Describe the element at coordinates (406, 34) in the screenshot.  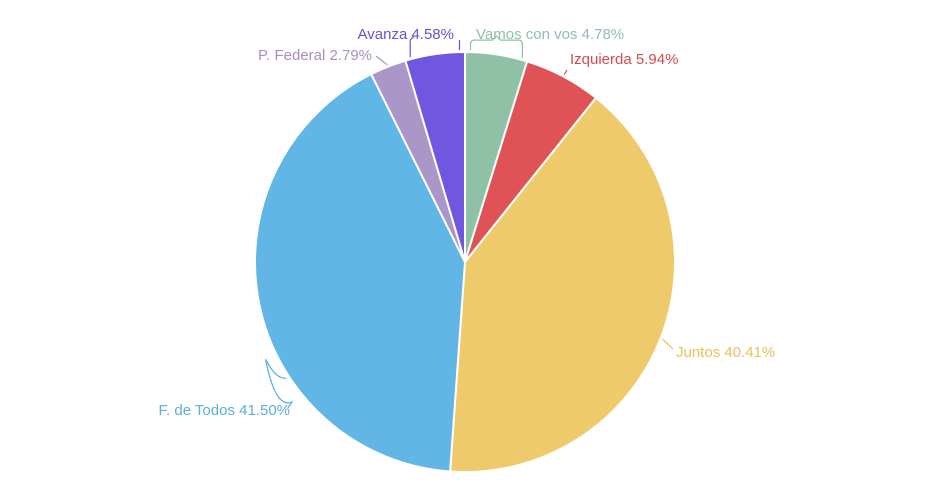
I see `slice-label-avanza: Avanza 4.58%` at that location.